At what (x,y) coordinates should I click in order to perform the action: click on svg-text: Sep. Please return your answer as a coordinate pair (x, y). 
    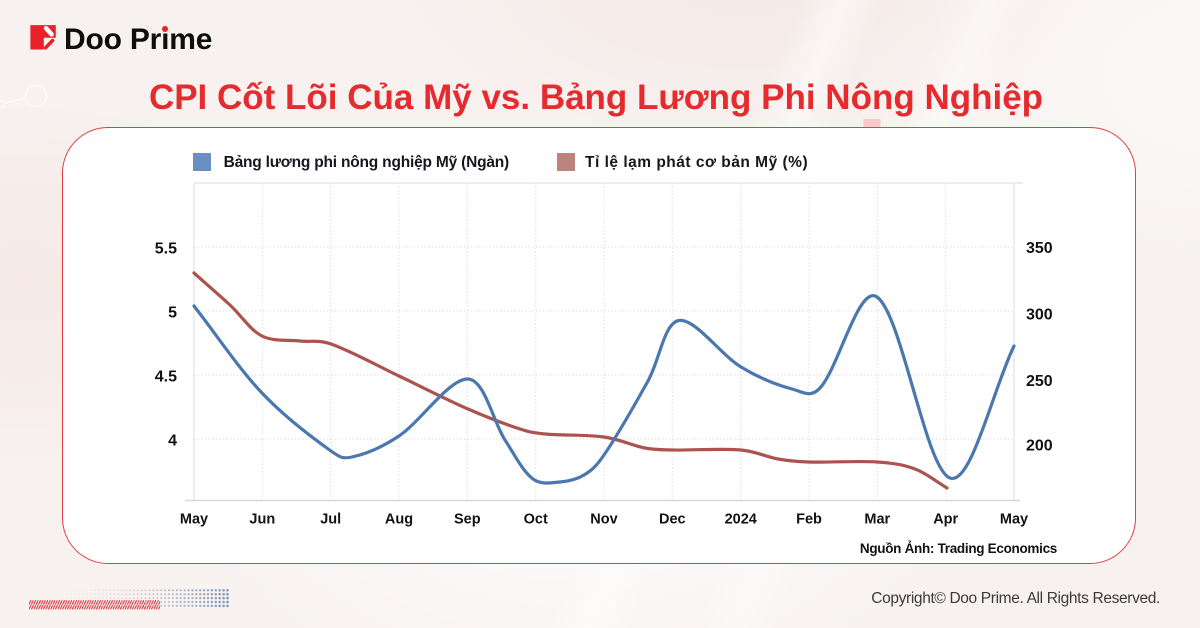
    Looking at the image, I should click on (467, 520).